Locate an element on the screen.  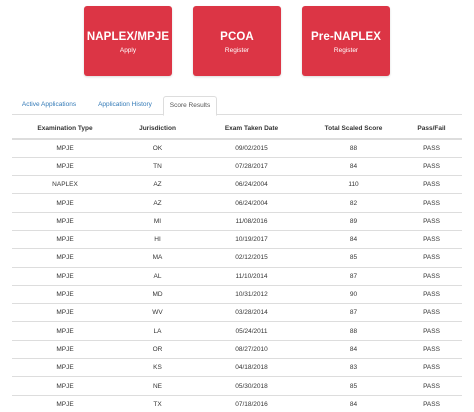
pre-naplex-register-tile: Pre-NAPLEX Register is located at coordinates (346, 41).